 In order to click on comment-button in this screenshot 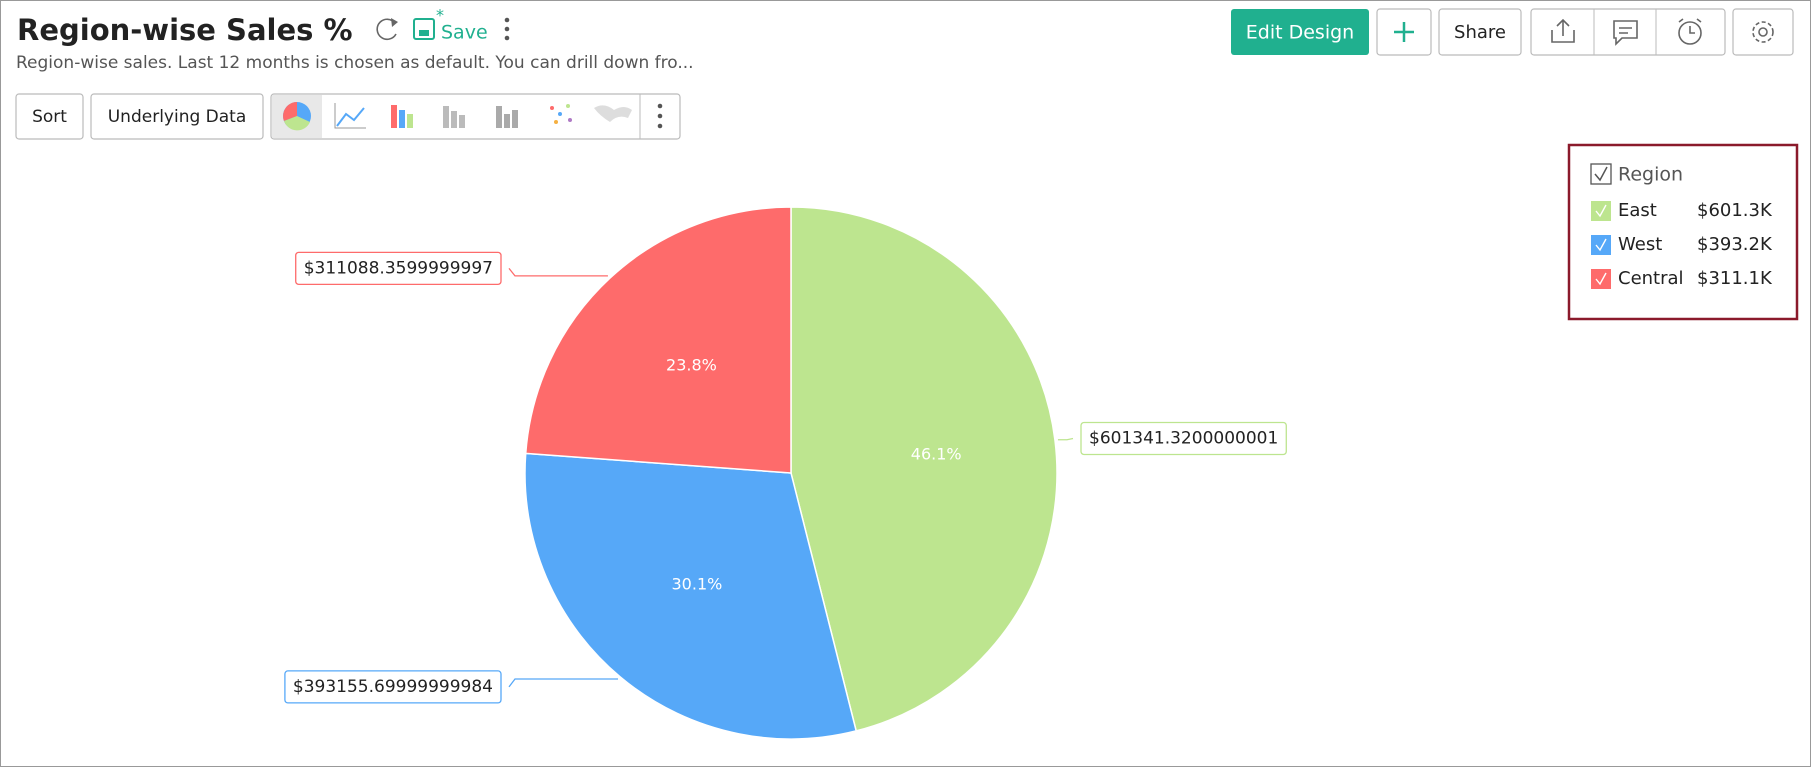, I will do `click(1625, 33)`.